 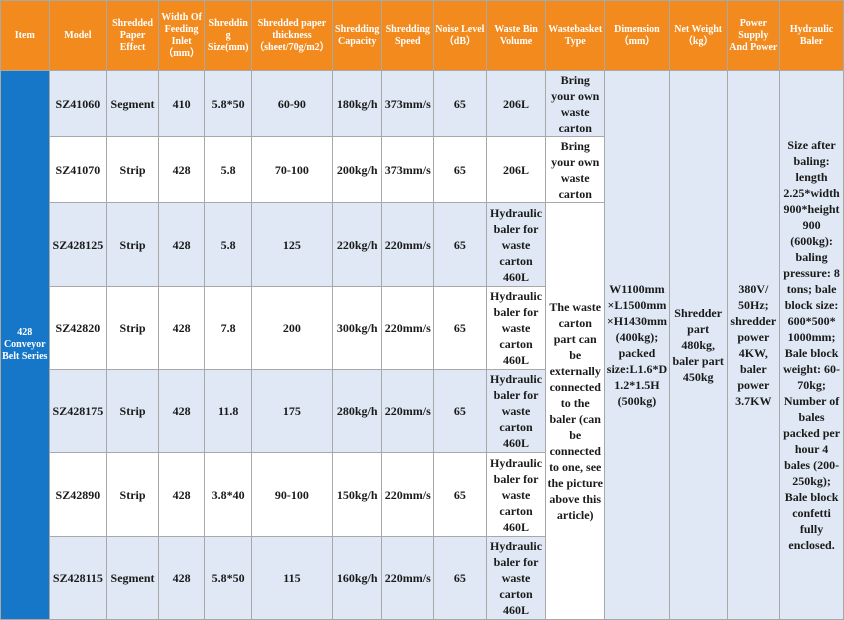 What do you see at coordinates (698, 35) in the screenshot?
I see `header-weight: Net Weight （kg）` at bounding box center [698, 35].